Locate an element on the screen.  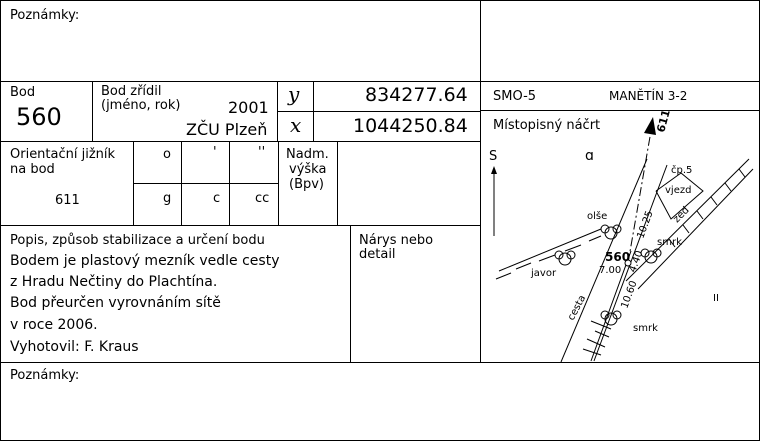
bottom-notes-label: Poznámky: is located at coordinates (45, 375).